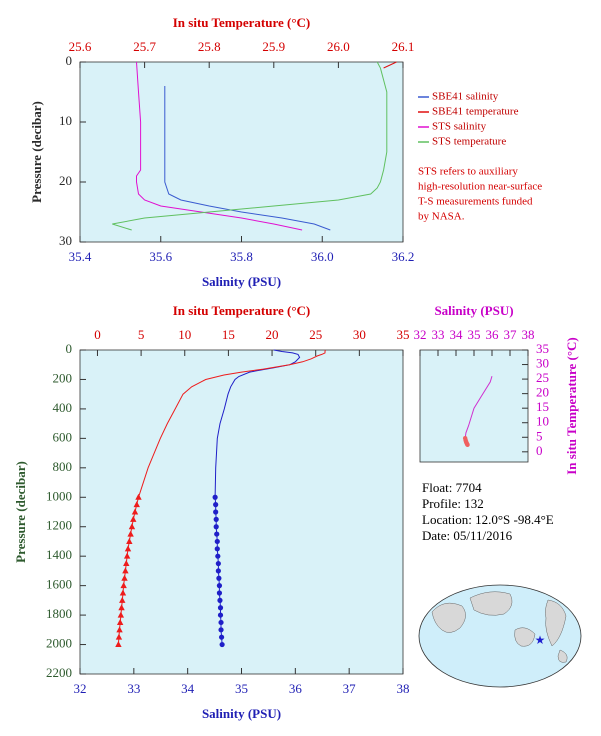 The width and height of the screenshot is (601, 736). What do you see at coordinates (63, 407) in the screenshot?
I see `y-tick-label: 400` at bounding box center [63, 407].